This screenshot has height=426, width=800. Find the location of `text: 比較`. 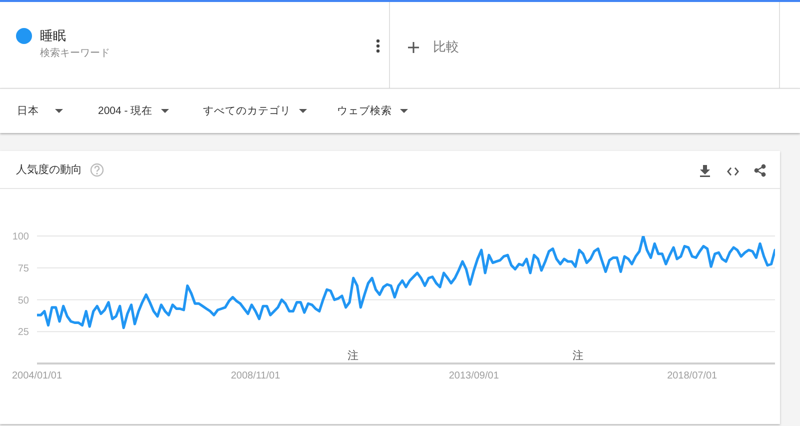

text: 比較 is located at coordinates (446, 47).